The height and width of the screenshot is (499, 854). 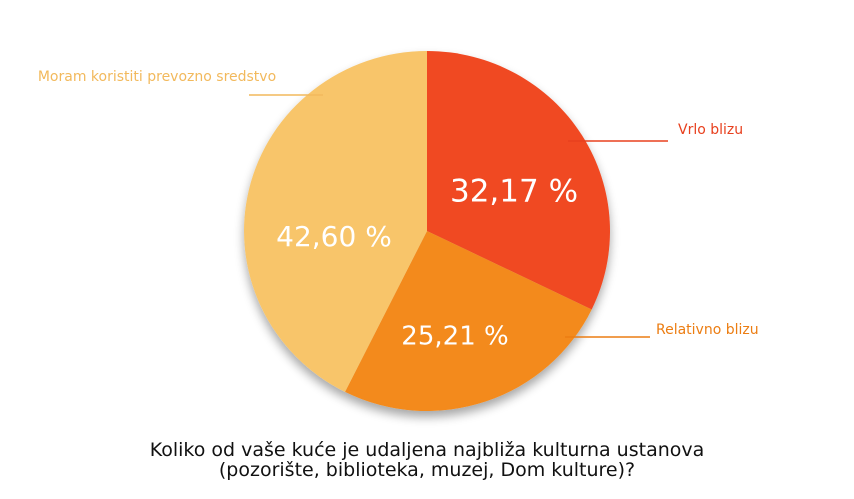 What do you see at coordinates (707, 330) in the screenshot?
I see `category-label-2: Relativno blizu` at bounding box center [707, 330].